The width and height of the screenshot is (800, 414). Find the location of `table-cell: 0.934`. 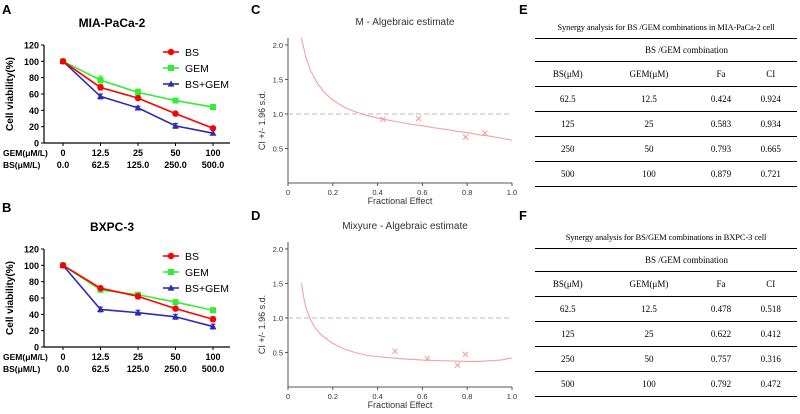

table-cell: 0.934 is located at coordinates (770, 124).